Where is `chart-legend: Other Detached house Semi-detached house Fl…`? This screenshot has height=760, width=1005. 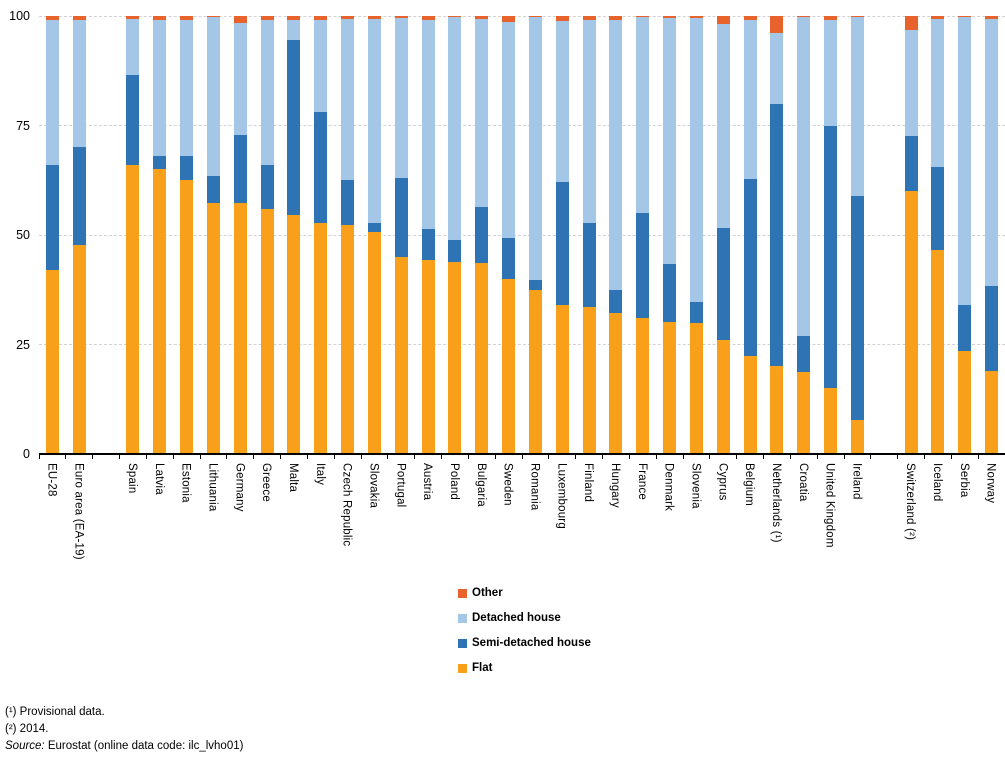 chart-legend: Other Detached house Semi-detached house Fl… is located at coordinates (524, 636).